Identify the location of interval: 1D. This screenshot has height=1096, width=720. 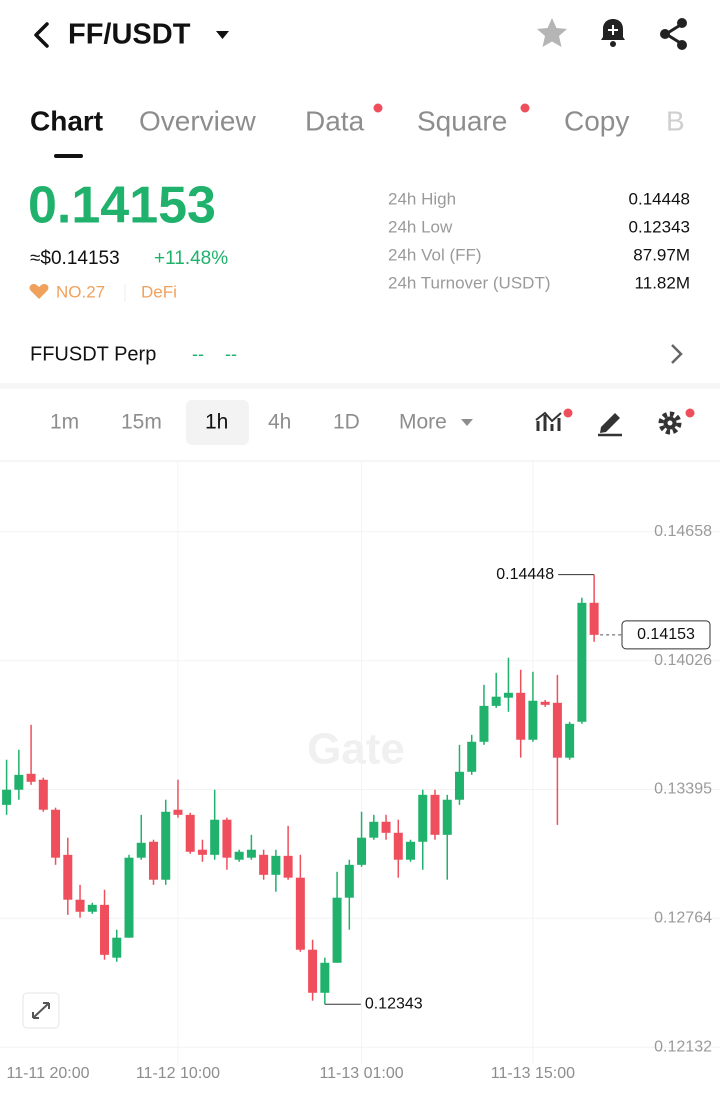
(346, 422).